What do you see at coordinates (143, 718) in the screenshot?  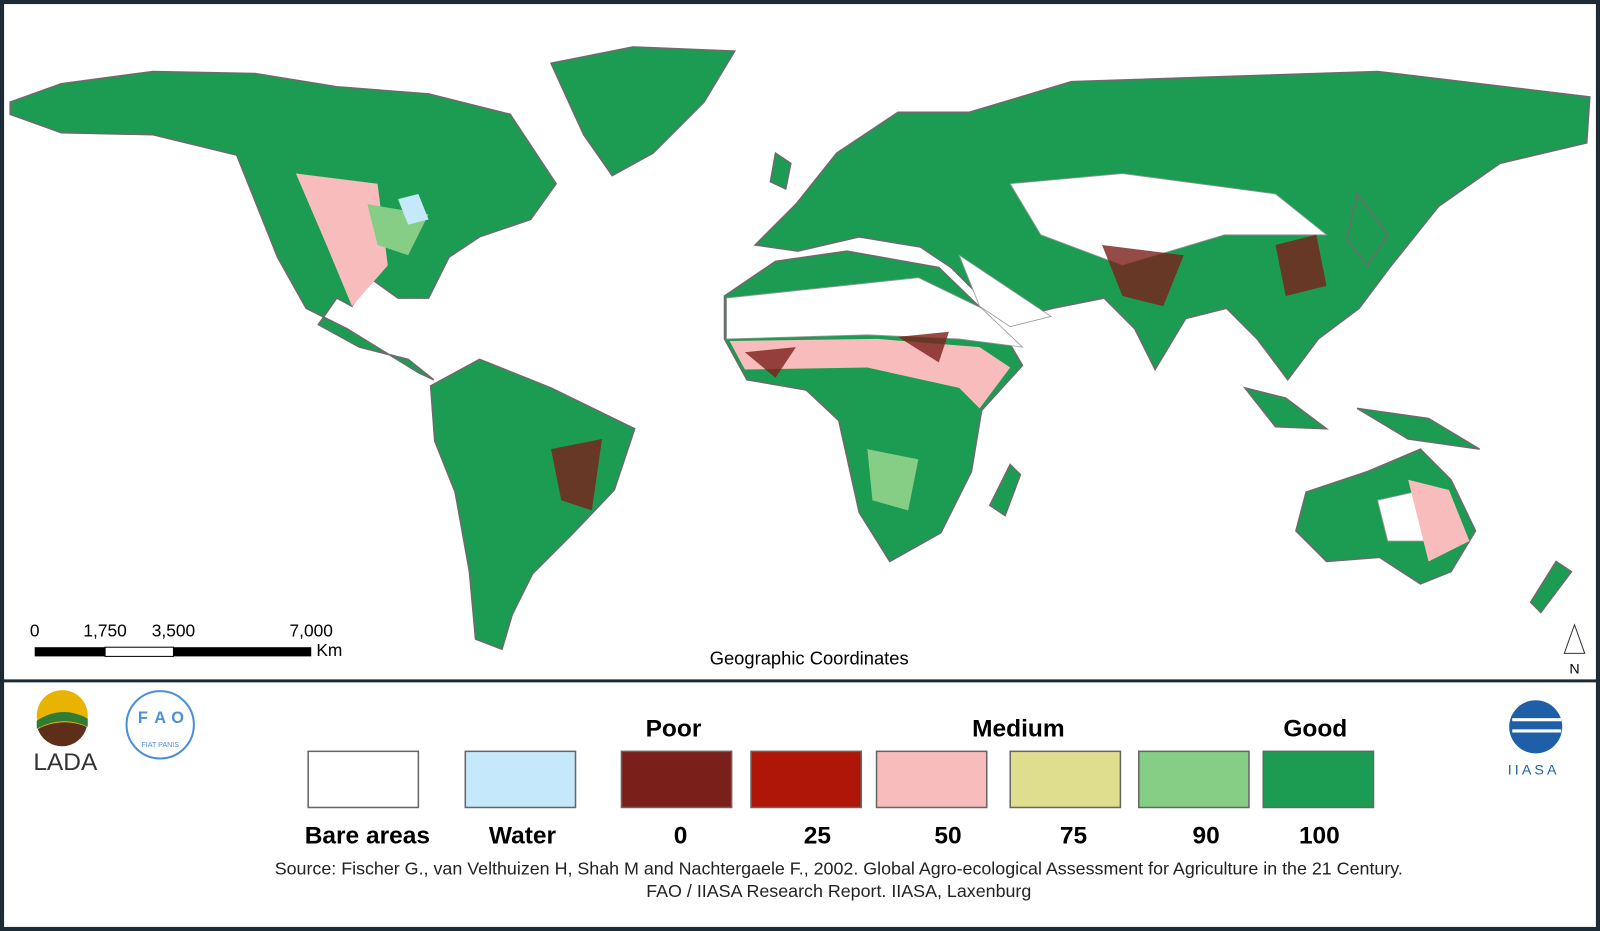 I see `fao-letter: F` at bounding box center [143, 718].